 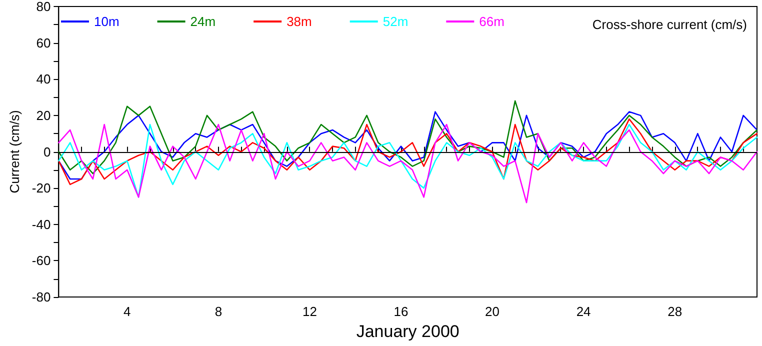 What do you see at coordinates (41, 188) in the screenshot?
I see `y-tick-label: -20` at bounding box center [41, 188].